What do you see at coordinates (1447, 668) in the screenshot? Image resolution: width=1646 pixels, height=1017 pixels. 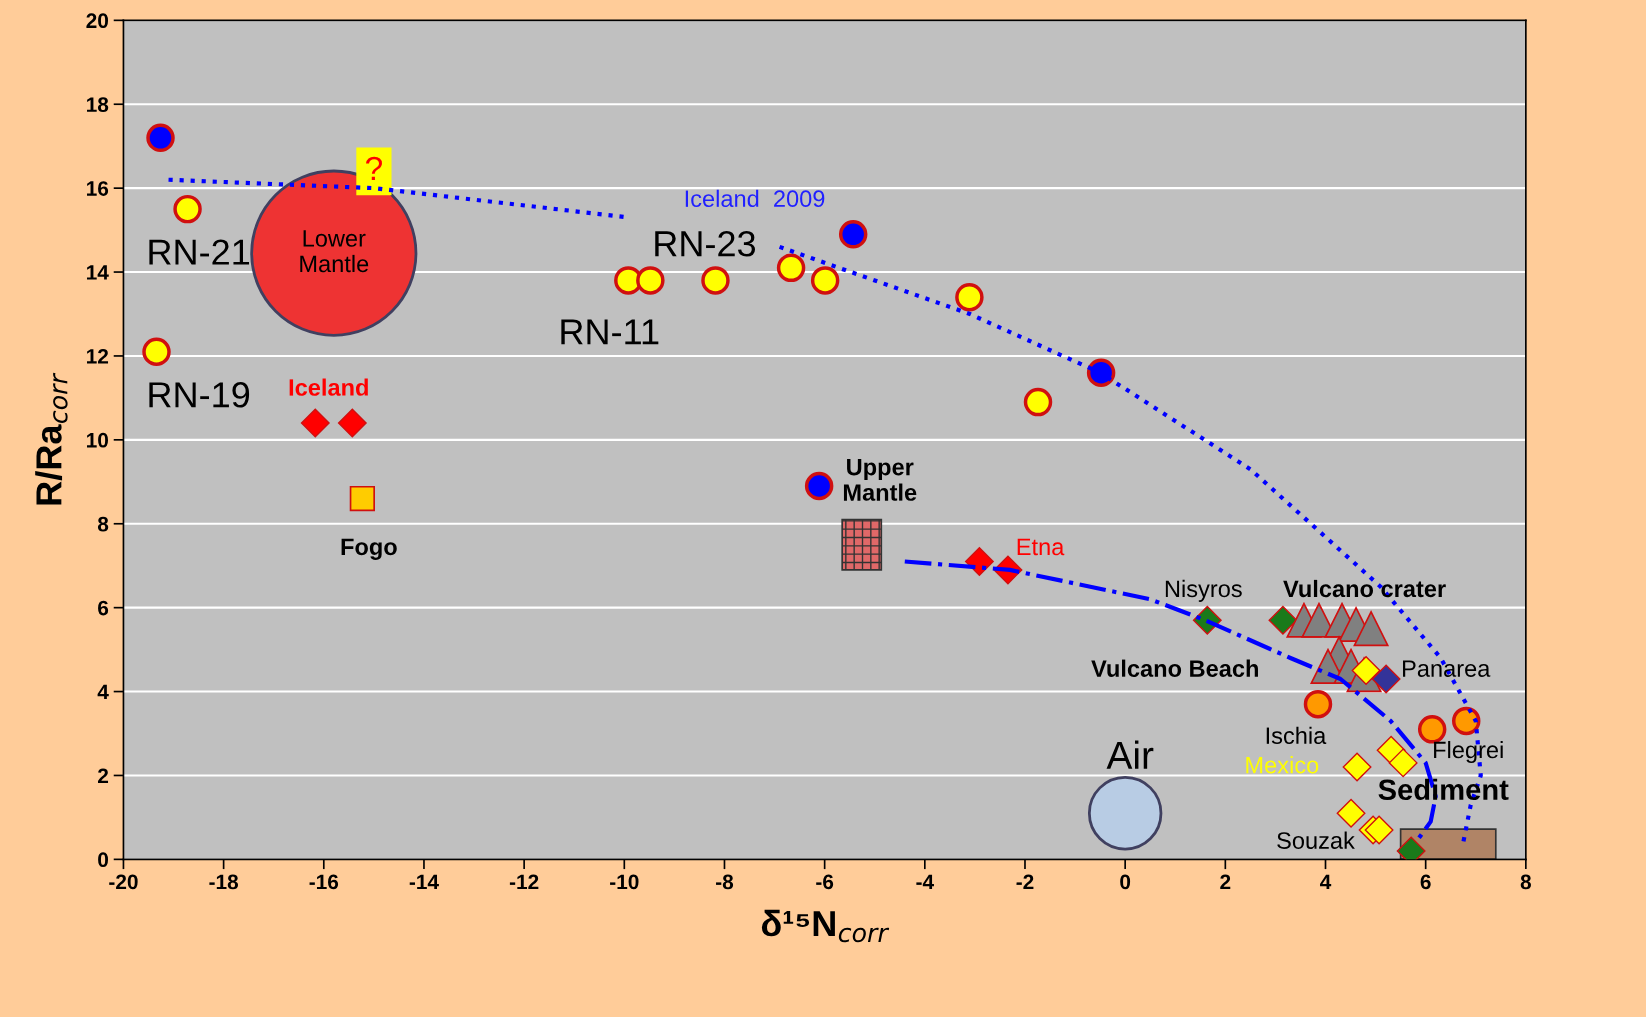 I see `annotation: Panarea` at bounding box center [1447, 668].